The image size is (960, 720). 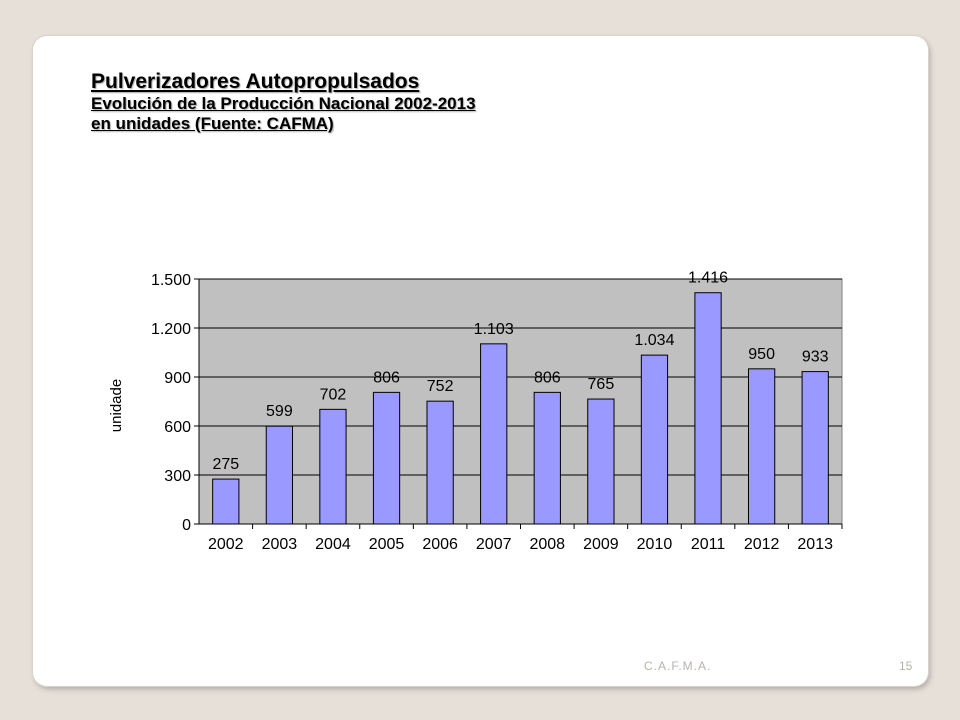 What do you see at coordinates (761, 446) in the screenshot?
I see `bar-2012` at bounding box center [761, 446].